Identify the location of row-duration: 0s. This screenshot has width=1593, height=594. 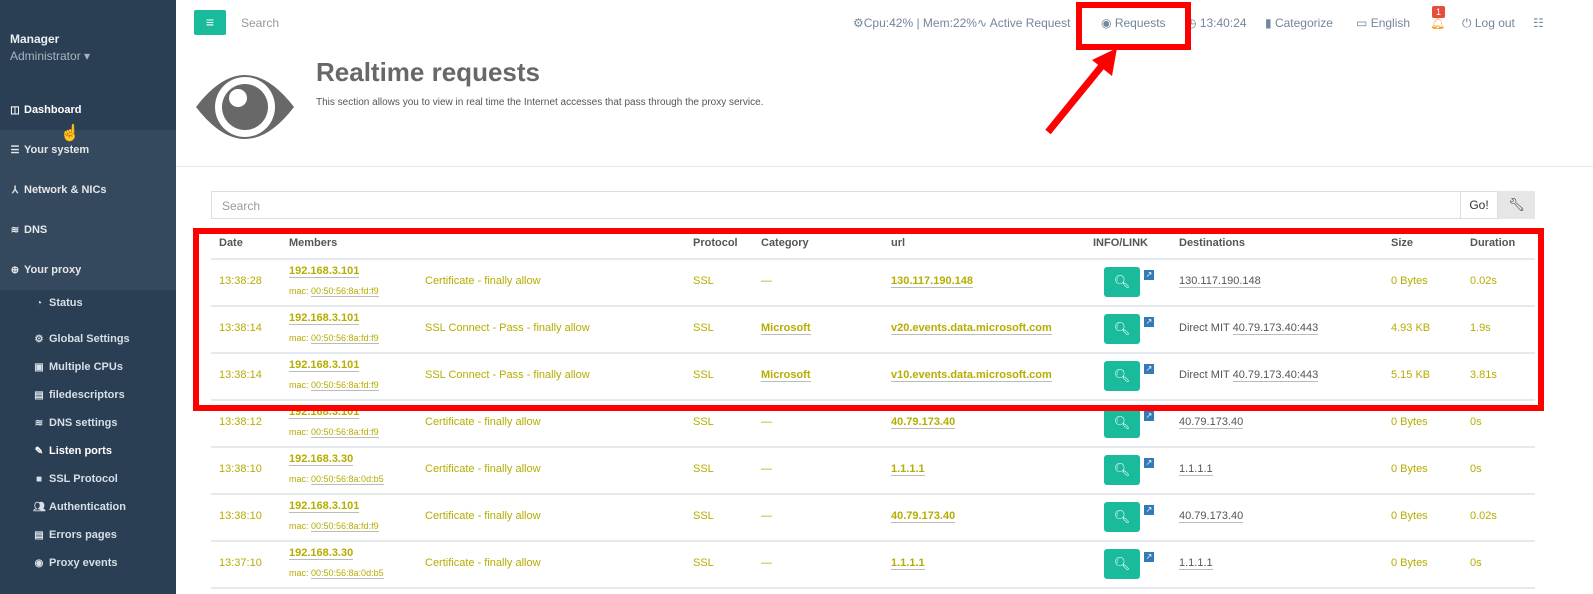
(1476, 563).